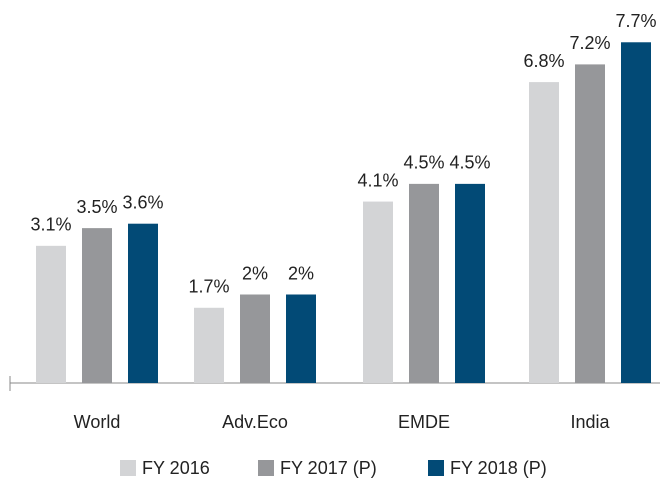  What do you see at coordinates (142, 202) in the screenshot?
I see `data-label: 3.6%` at bounding box center [142, 202].